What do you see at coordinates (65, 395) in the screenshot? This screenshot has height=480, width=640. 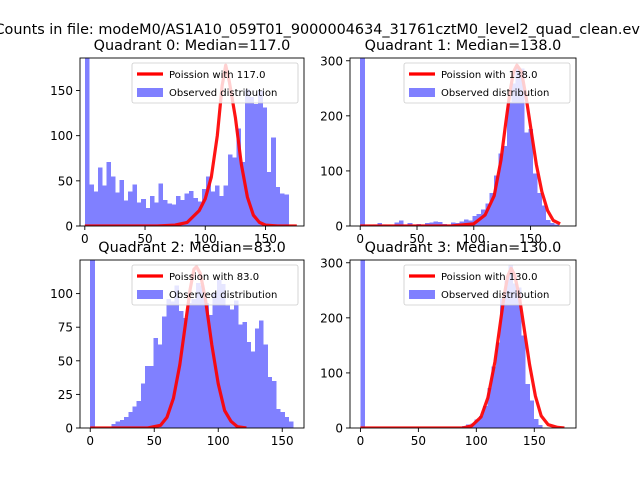 I see `y-tick-label: 25` at bounding box center [65, 395].